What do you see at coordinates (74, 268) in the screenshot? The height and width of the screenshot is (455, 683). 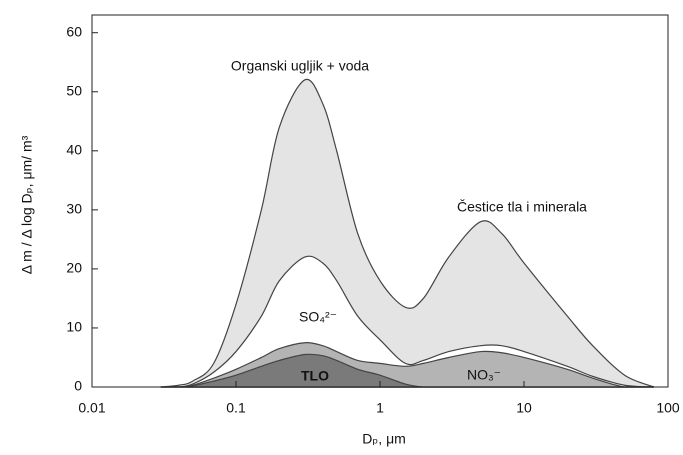 I see `y-tick-label: 20` at bounding box center [74, 268].